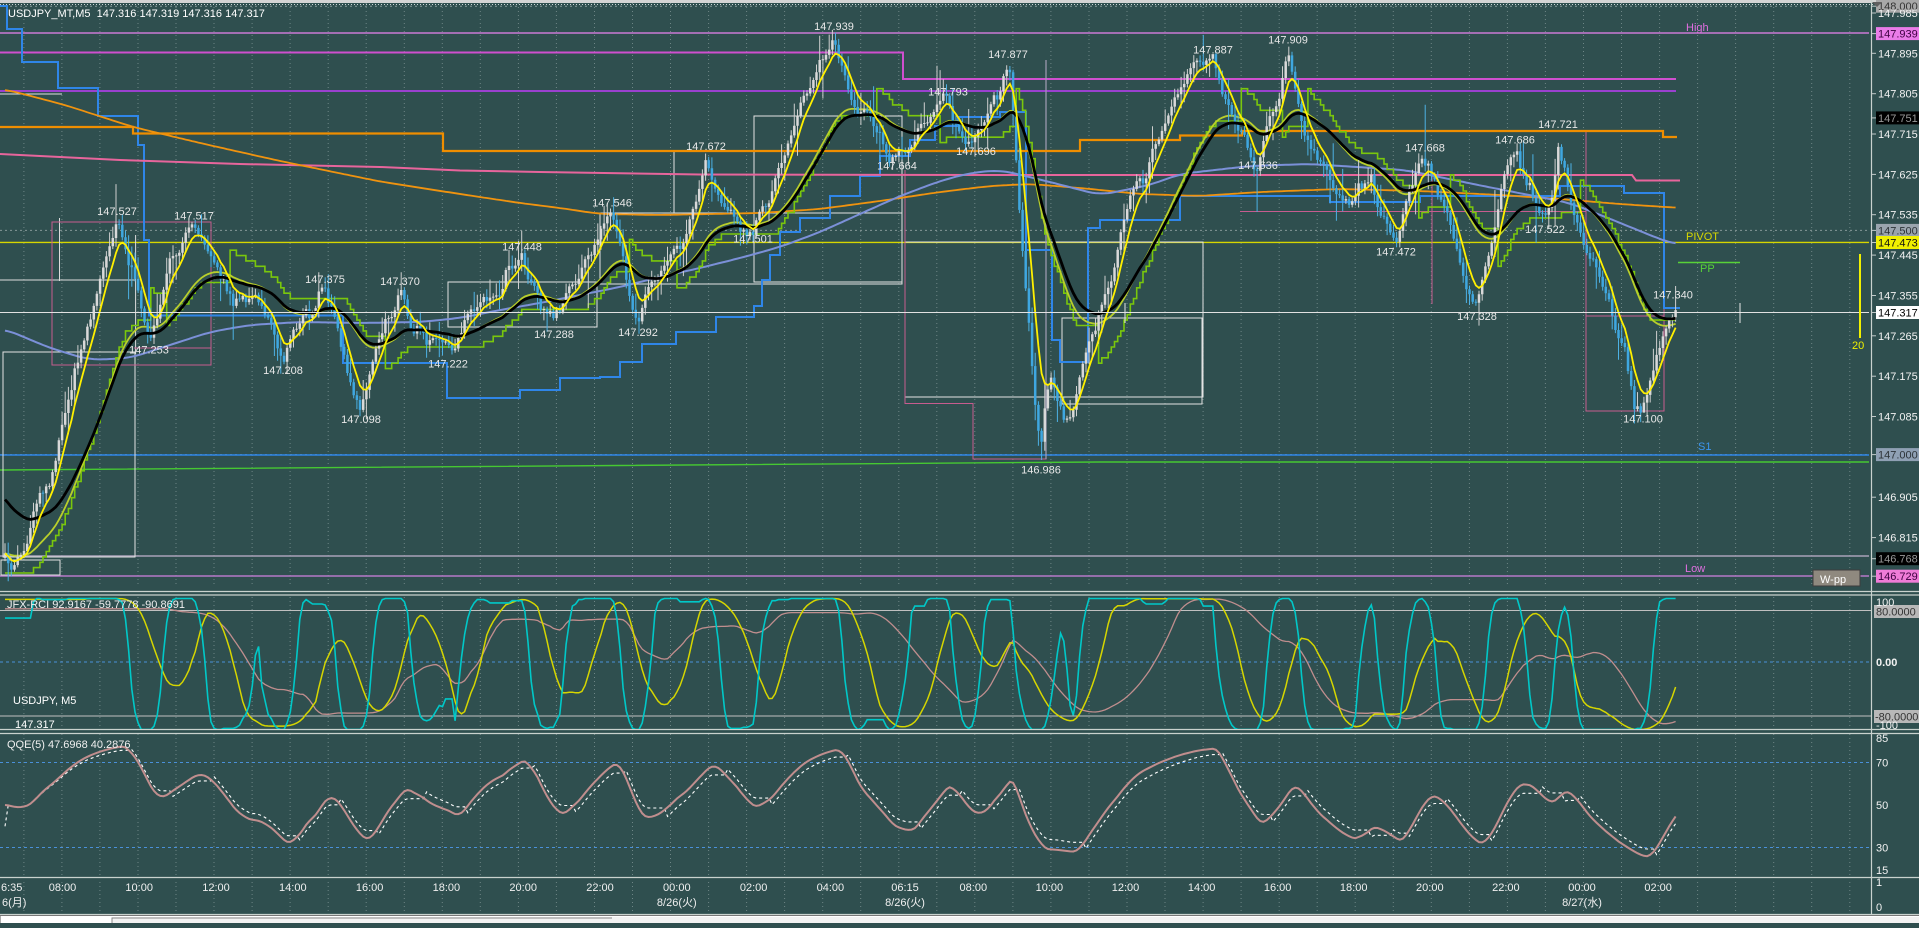 The width and height of the screenshot is (1919, 928). Describe the element at coordinates (522, 247) in the screenshot. I see `svg-text: 147.448` at that location.